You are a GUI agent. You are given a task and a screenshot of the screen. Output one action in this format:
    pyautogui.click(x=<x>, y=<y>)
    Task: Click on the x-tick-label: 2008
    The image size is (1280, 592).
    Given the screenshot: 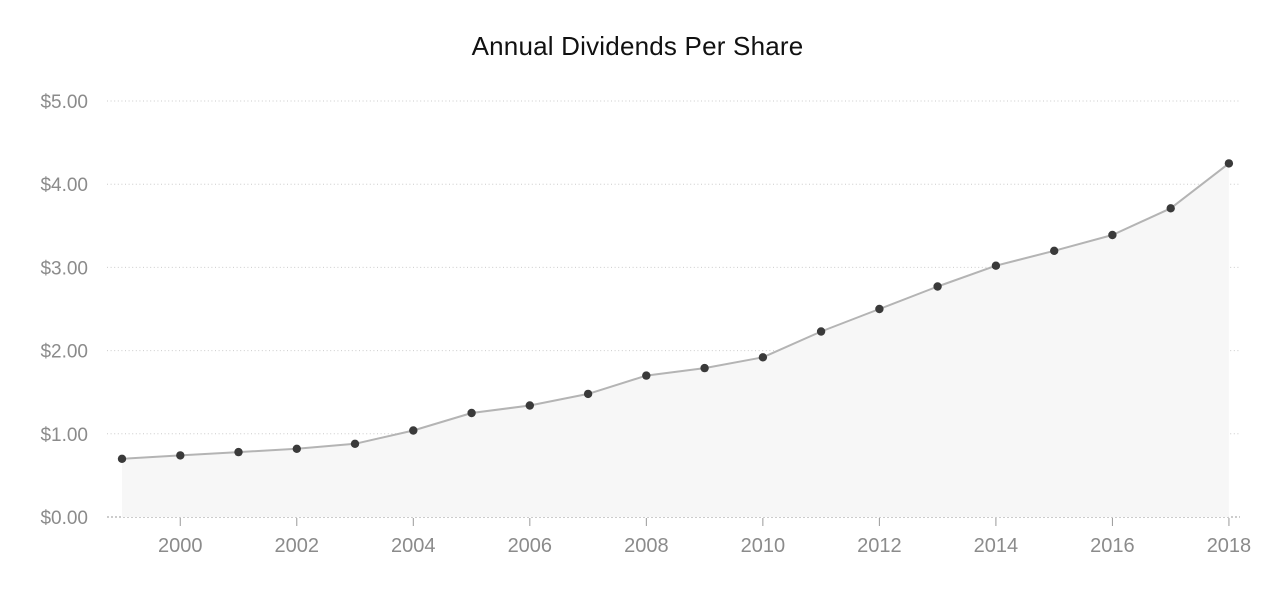 What is the action you would take?
    pyautogui.click(x=646, y=546)
    